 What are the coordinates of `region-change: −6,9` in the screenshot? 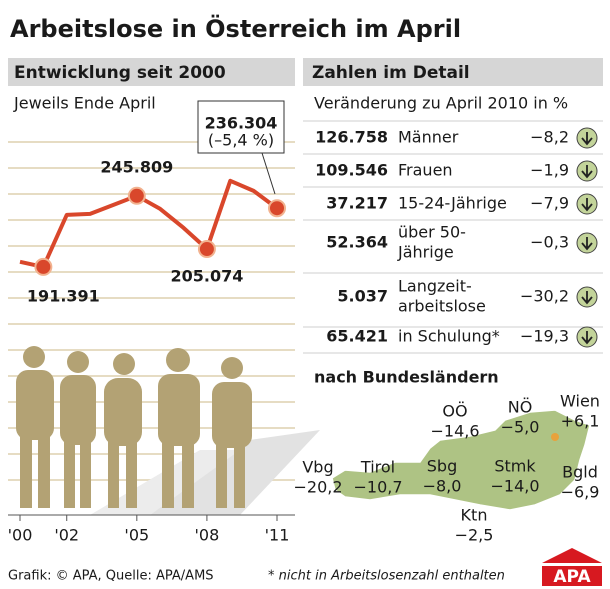 It's located at (580, 492).